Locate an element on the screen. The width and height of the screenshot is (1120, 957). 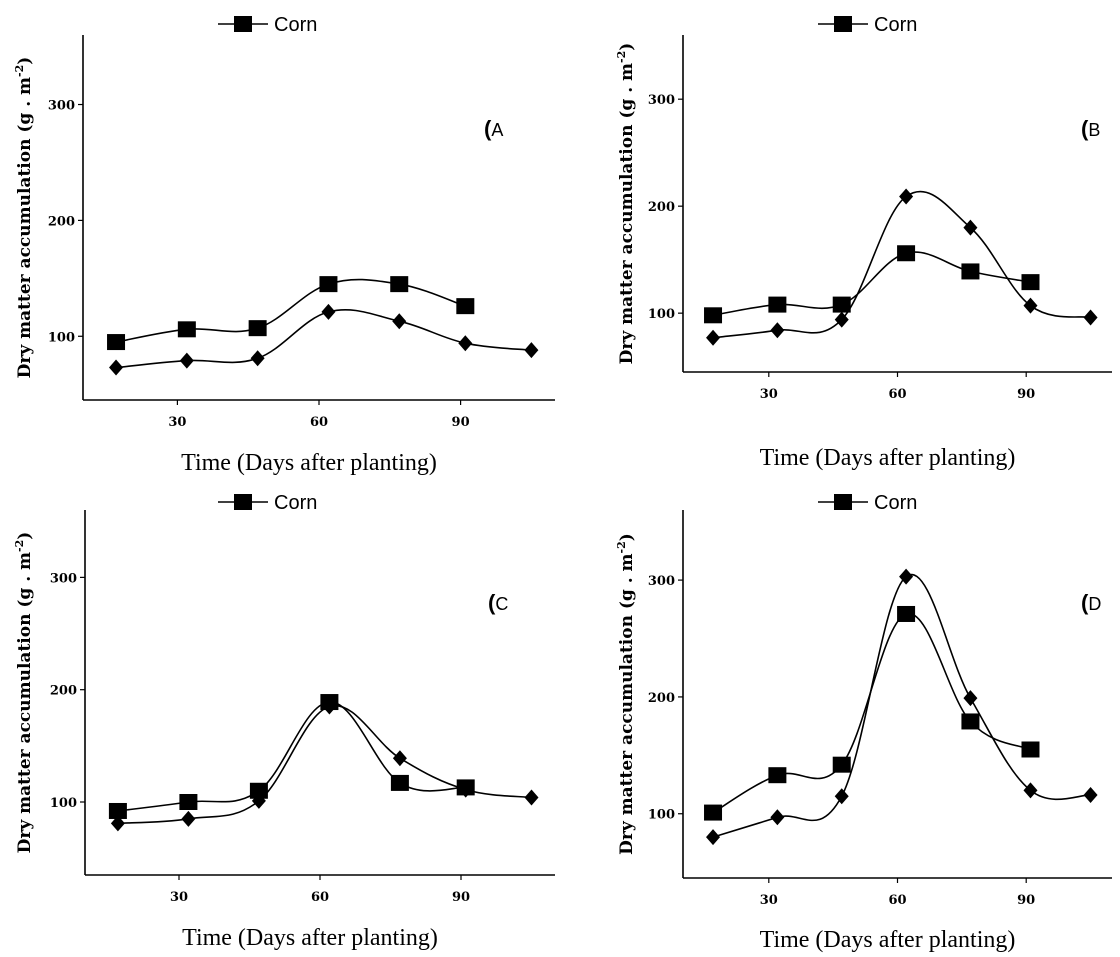
panel-label: (A is located at coordinates (493, 128).